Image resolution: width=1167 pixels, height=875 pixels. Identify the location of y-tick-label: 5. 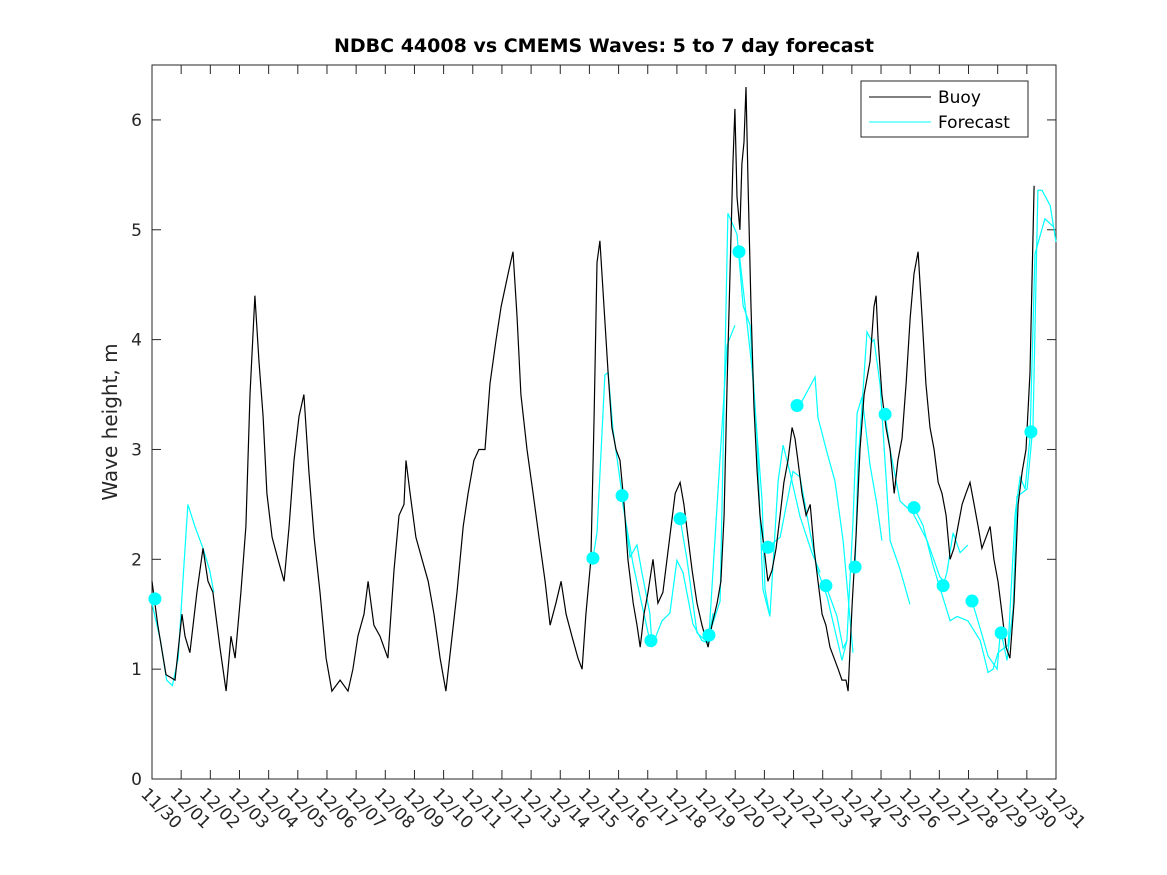
(136, 231).